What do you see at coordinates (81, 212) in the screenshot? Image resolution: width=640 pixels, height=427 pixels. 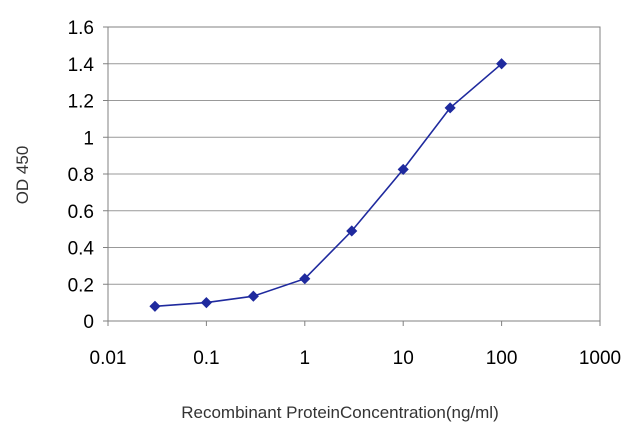 I see `y-tick-label-3: 0.6` at bounding box center [81, 212].